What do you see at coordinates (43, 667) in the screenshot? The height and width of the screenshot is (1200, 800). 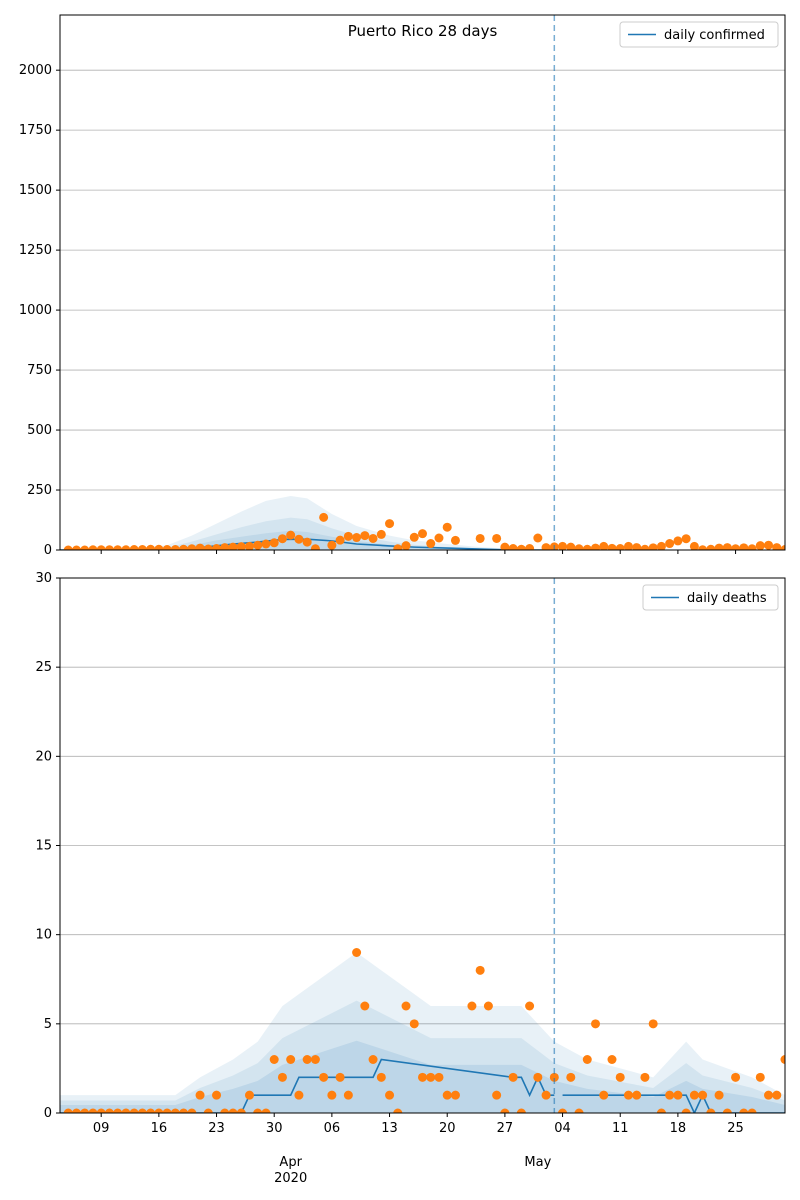 I see `y-tick-label: 25` at bounding box center [43, 667].